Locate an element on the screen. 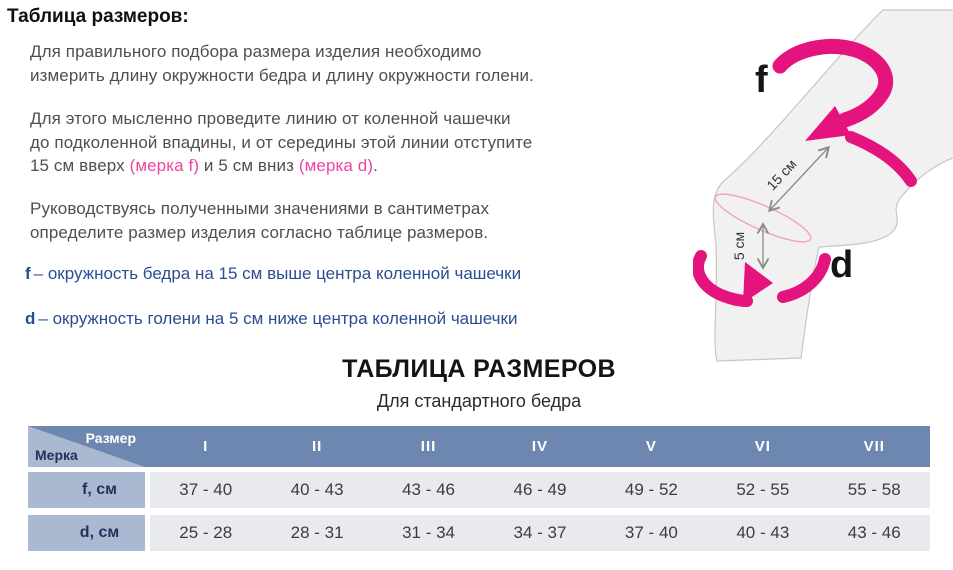 Image resolution: width=953 pixels, height=570 pixels. column-header: V is located at coordinates (651, 446).